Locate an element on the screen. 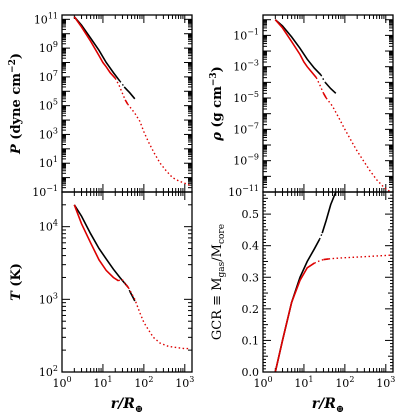 This screenshot has width=415, height=415. y-tick-label: 10⁻¹¹ is located at coordinates (243, 191).